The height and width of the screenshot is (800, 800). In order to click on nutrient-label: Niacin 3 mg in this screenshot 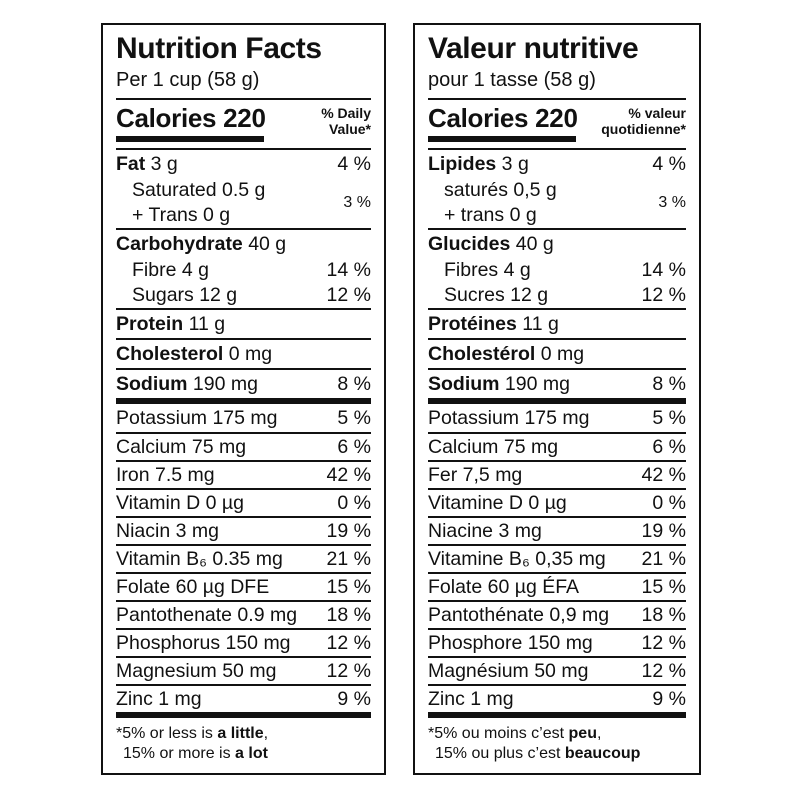, I will do `click(167, 530)`.